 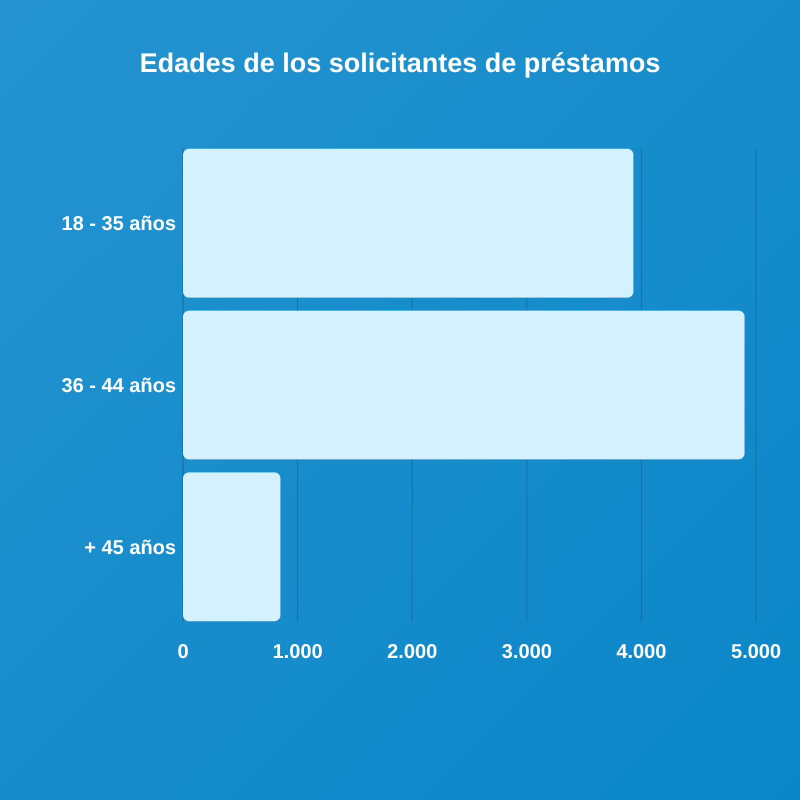 I want to click on chart-title: Edades de los solicitantes de préstamos, so click(x=400, y=63).